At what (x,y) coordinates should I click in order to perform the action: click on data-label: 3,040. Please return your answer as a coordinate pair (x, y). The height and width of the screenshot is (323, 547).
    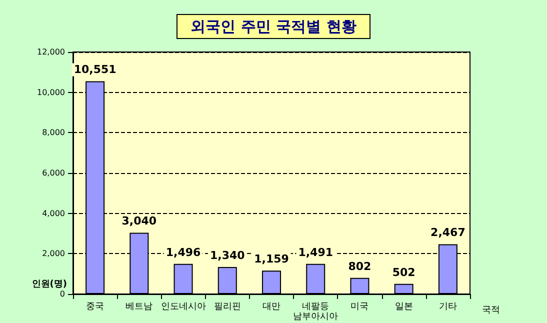
    Looking at the image, I should click on (139, 221).